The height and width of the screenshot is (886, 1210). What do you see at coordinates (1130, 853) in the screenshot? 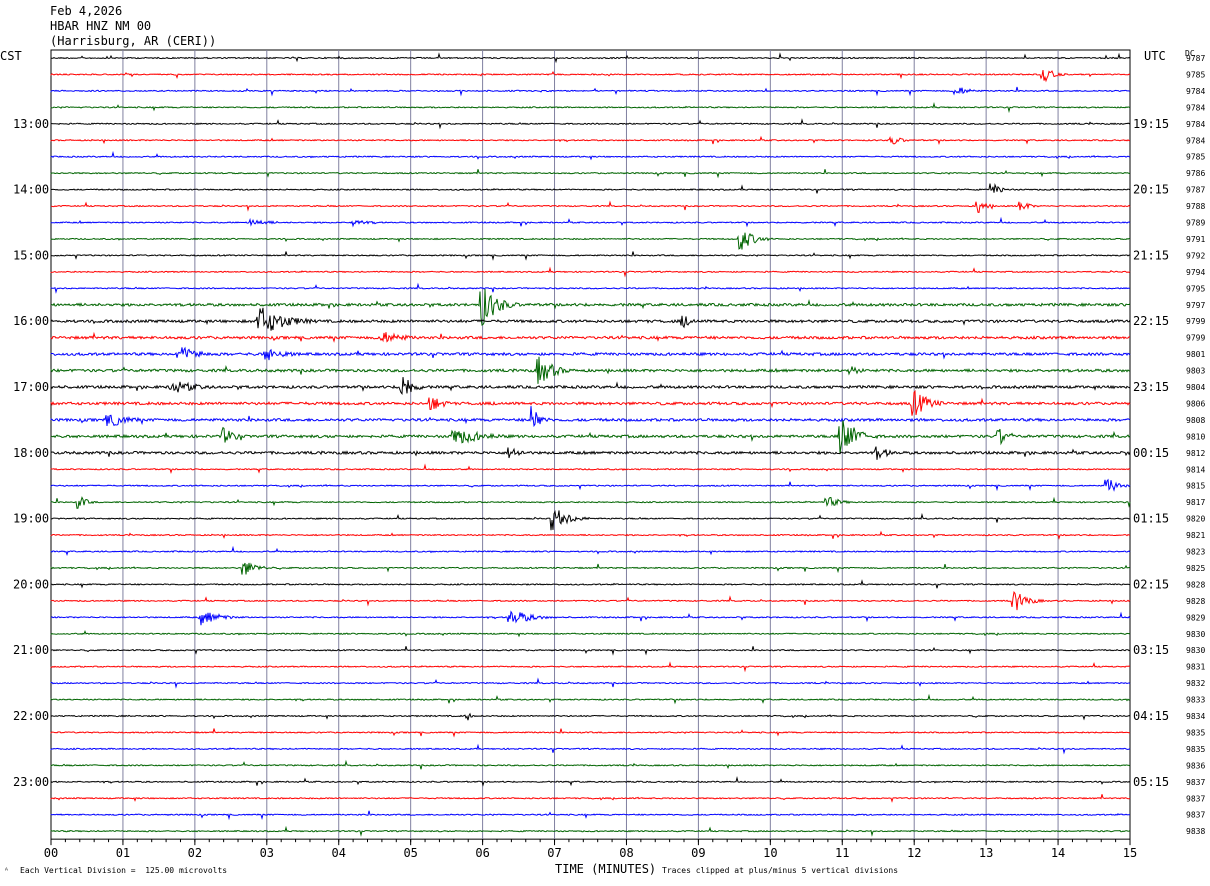
I see `x-tick-label: 15` at bounding box center [1130, 853].